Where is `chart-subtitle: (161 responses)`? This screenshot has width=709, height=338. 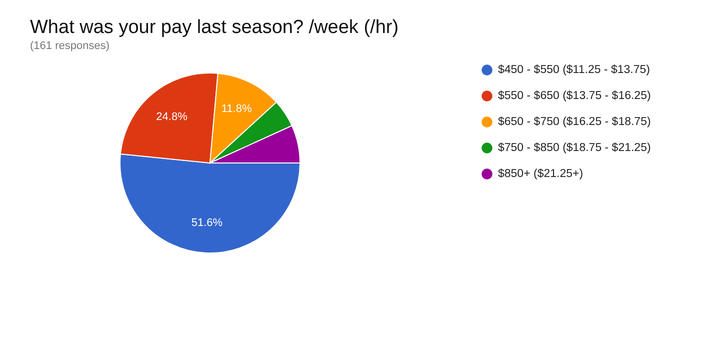
chart-subtitle: (161 responses) is located at coordinates (70, 46).